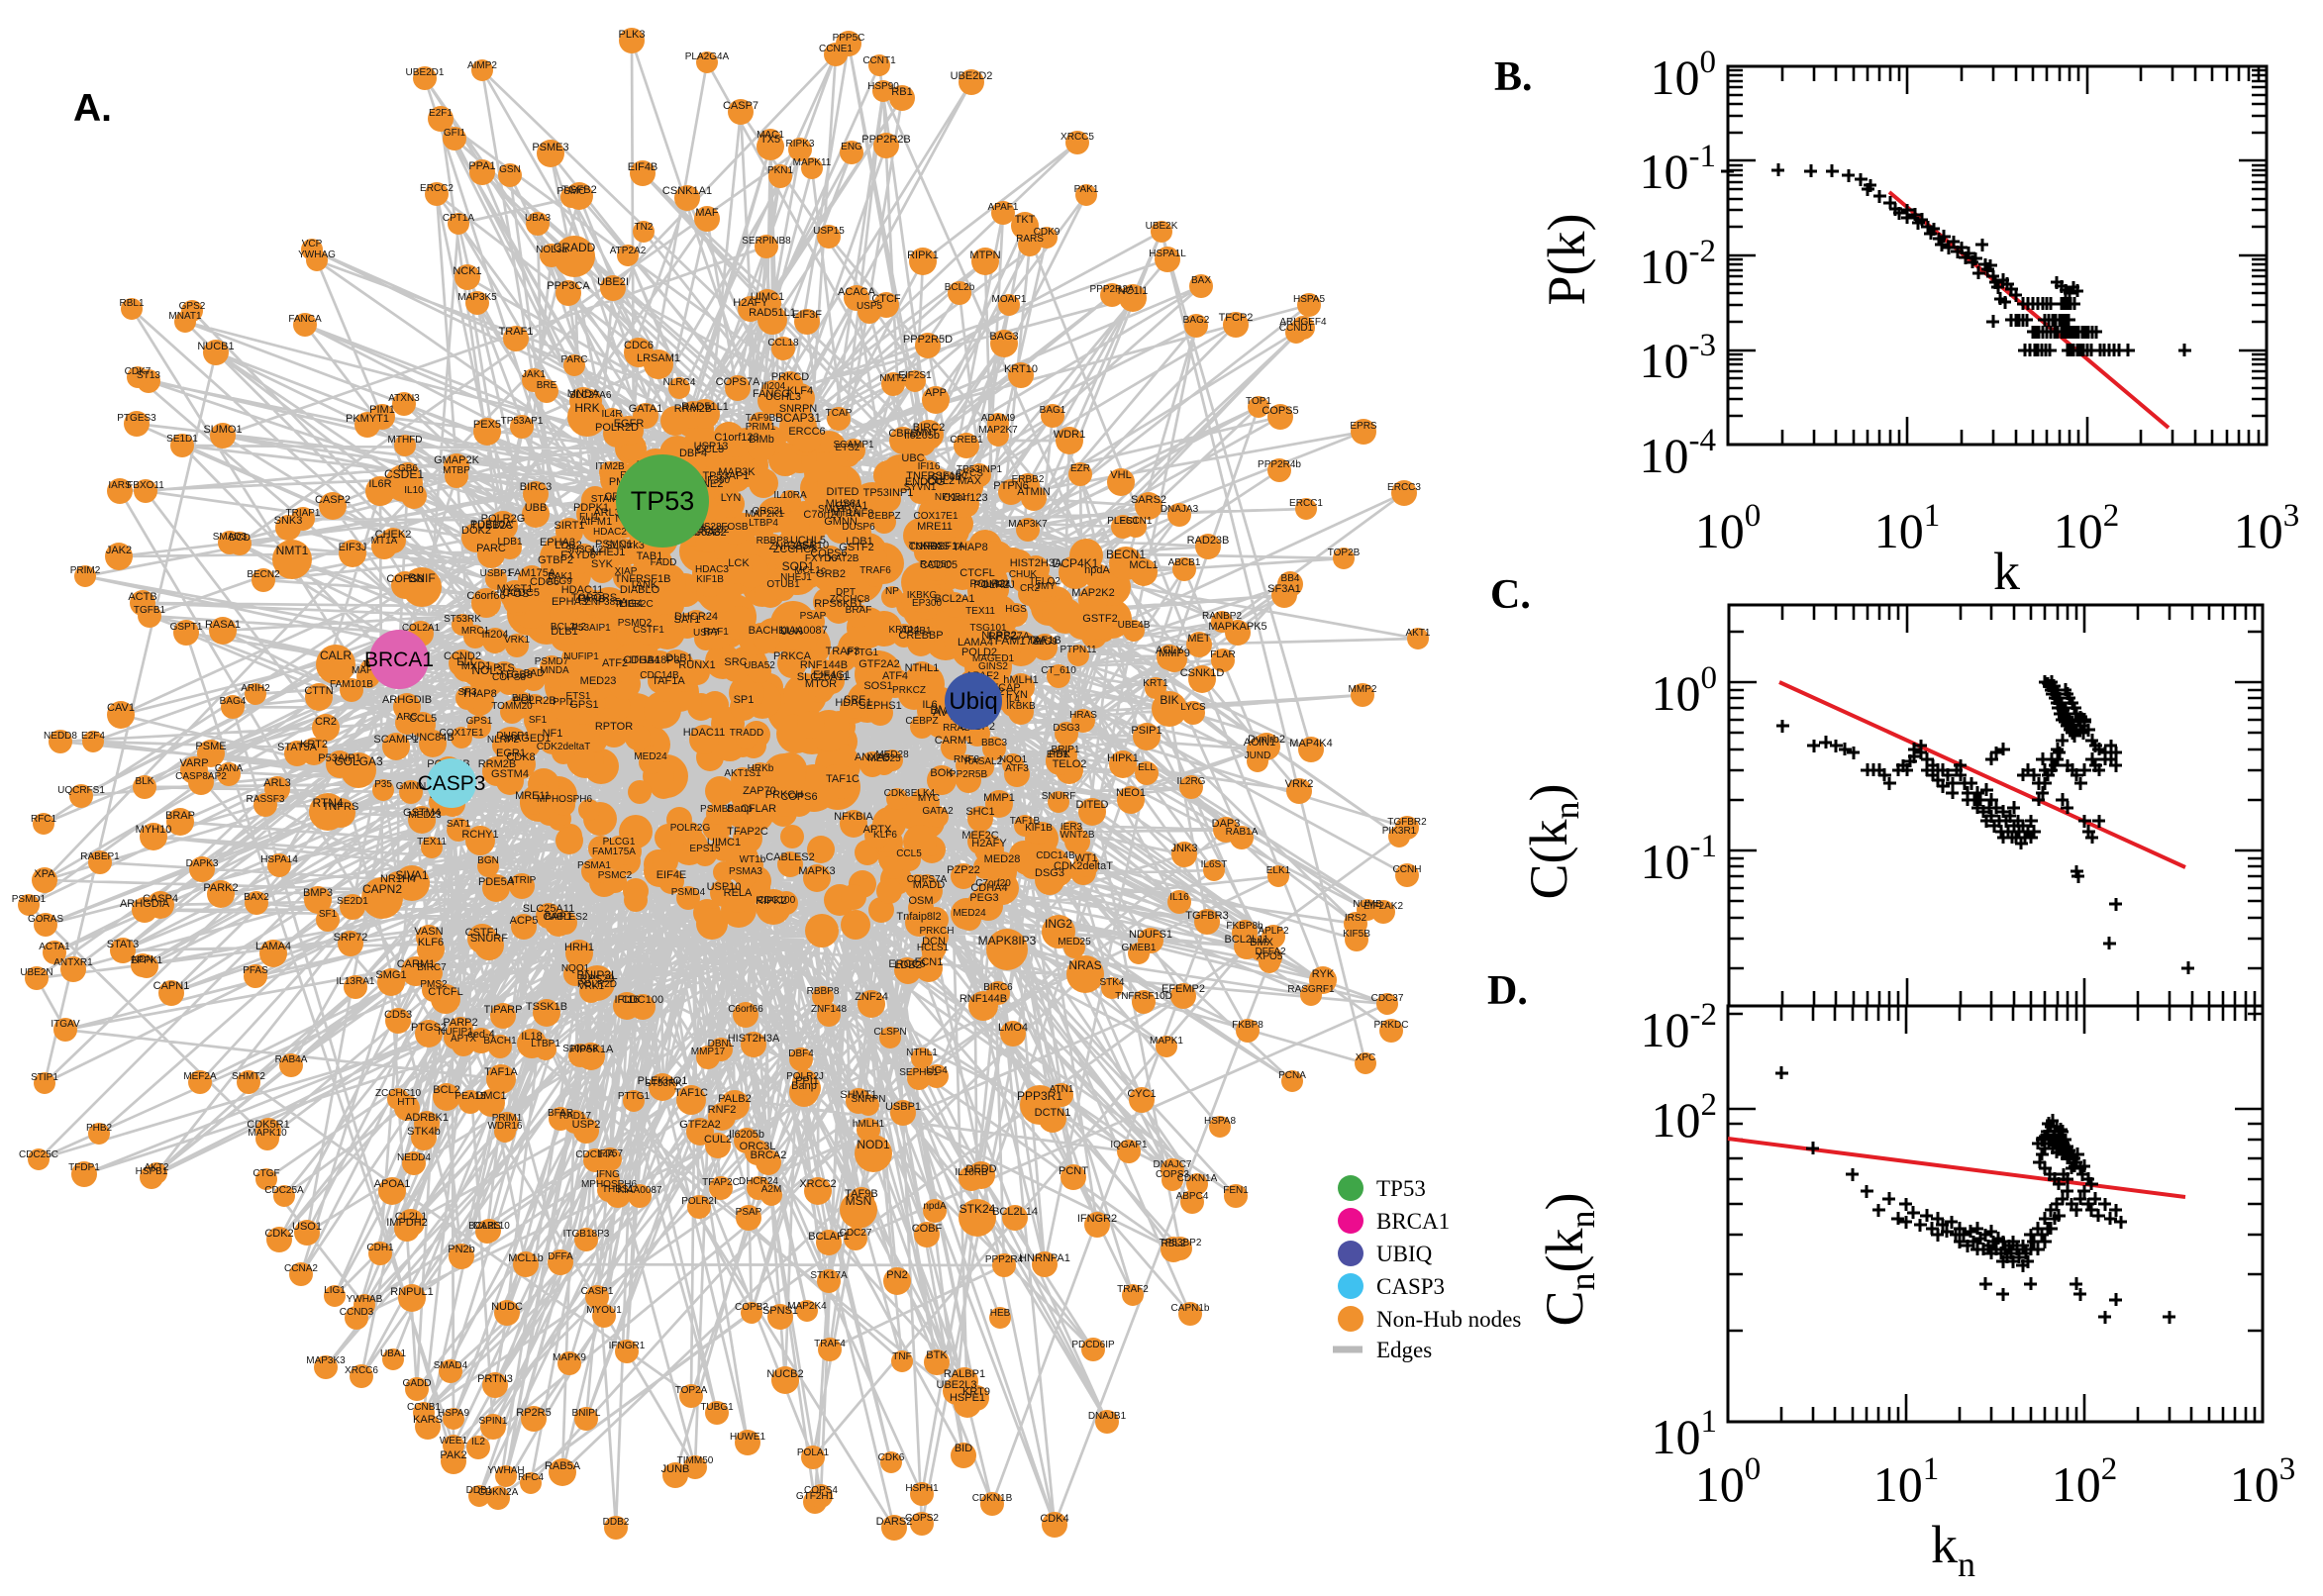 This screenshot has height=1596, width=2323. What do you see at coordinates (646, 409) in the screenshot?
I see `svg-text: GATA1` at bounding box center [646, 409].